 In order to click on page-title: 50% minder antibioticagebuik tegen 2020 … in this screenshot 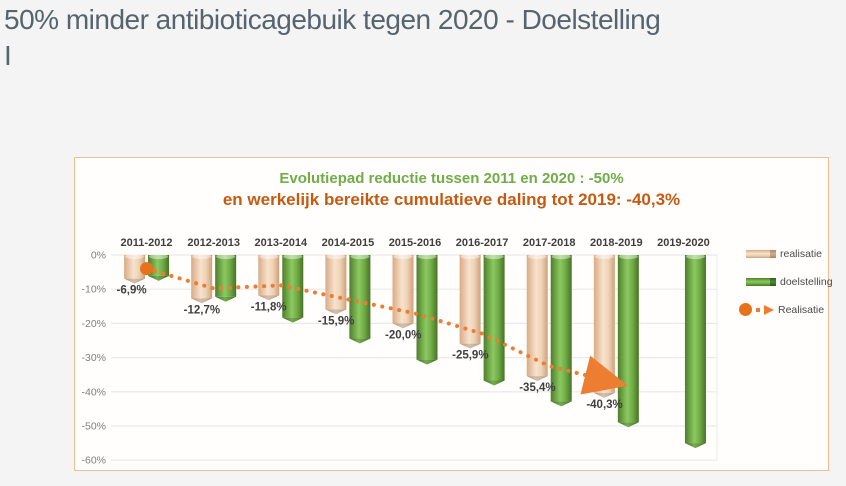, I will do `click(332, 37)`.